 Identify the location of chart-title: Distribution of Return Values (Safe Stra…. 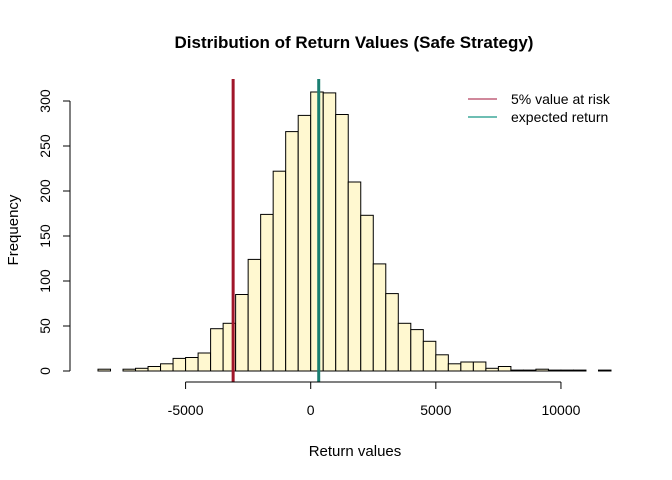
(354, 42).